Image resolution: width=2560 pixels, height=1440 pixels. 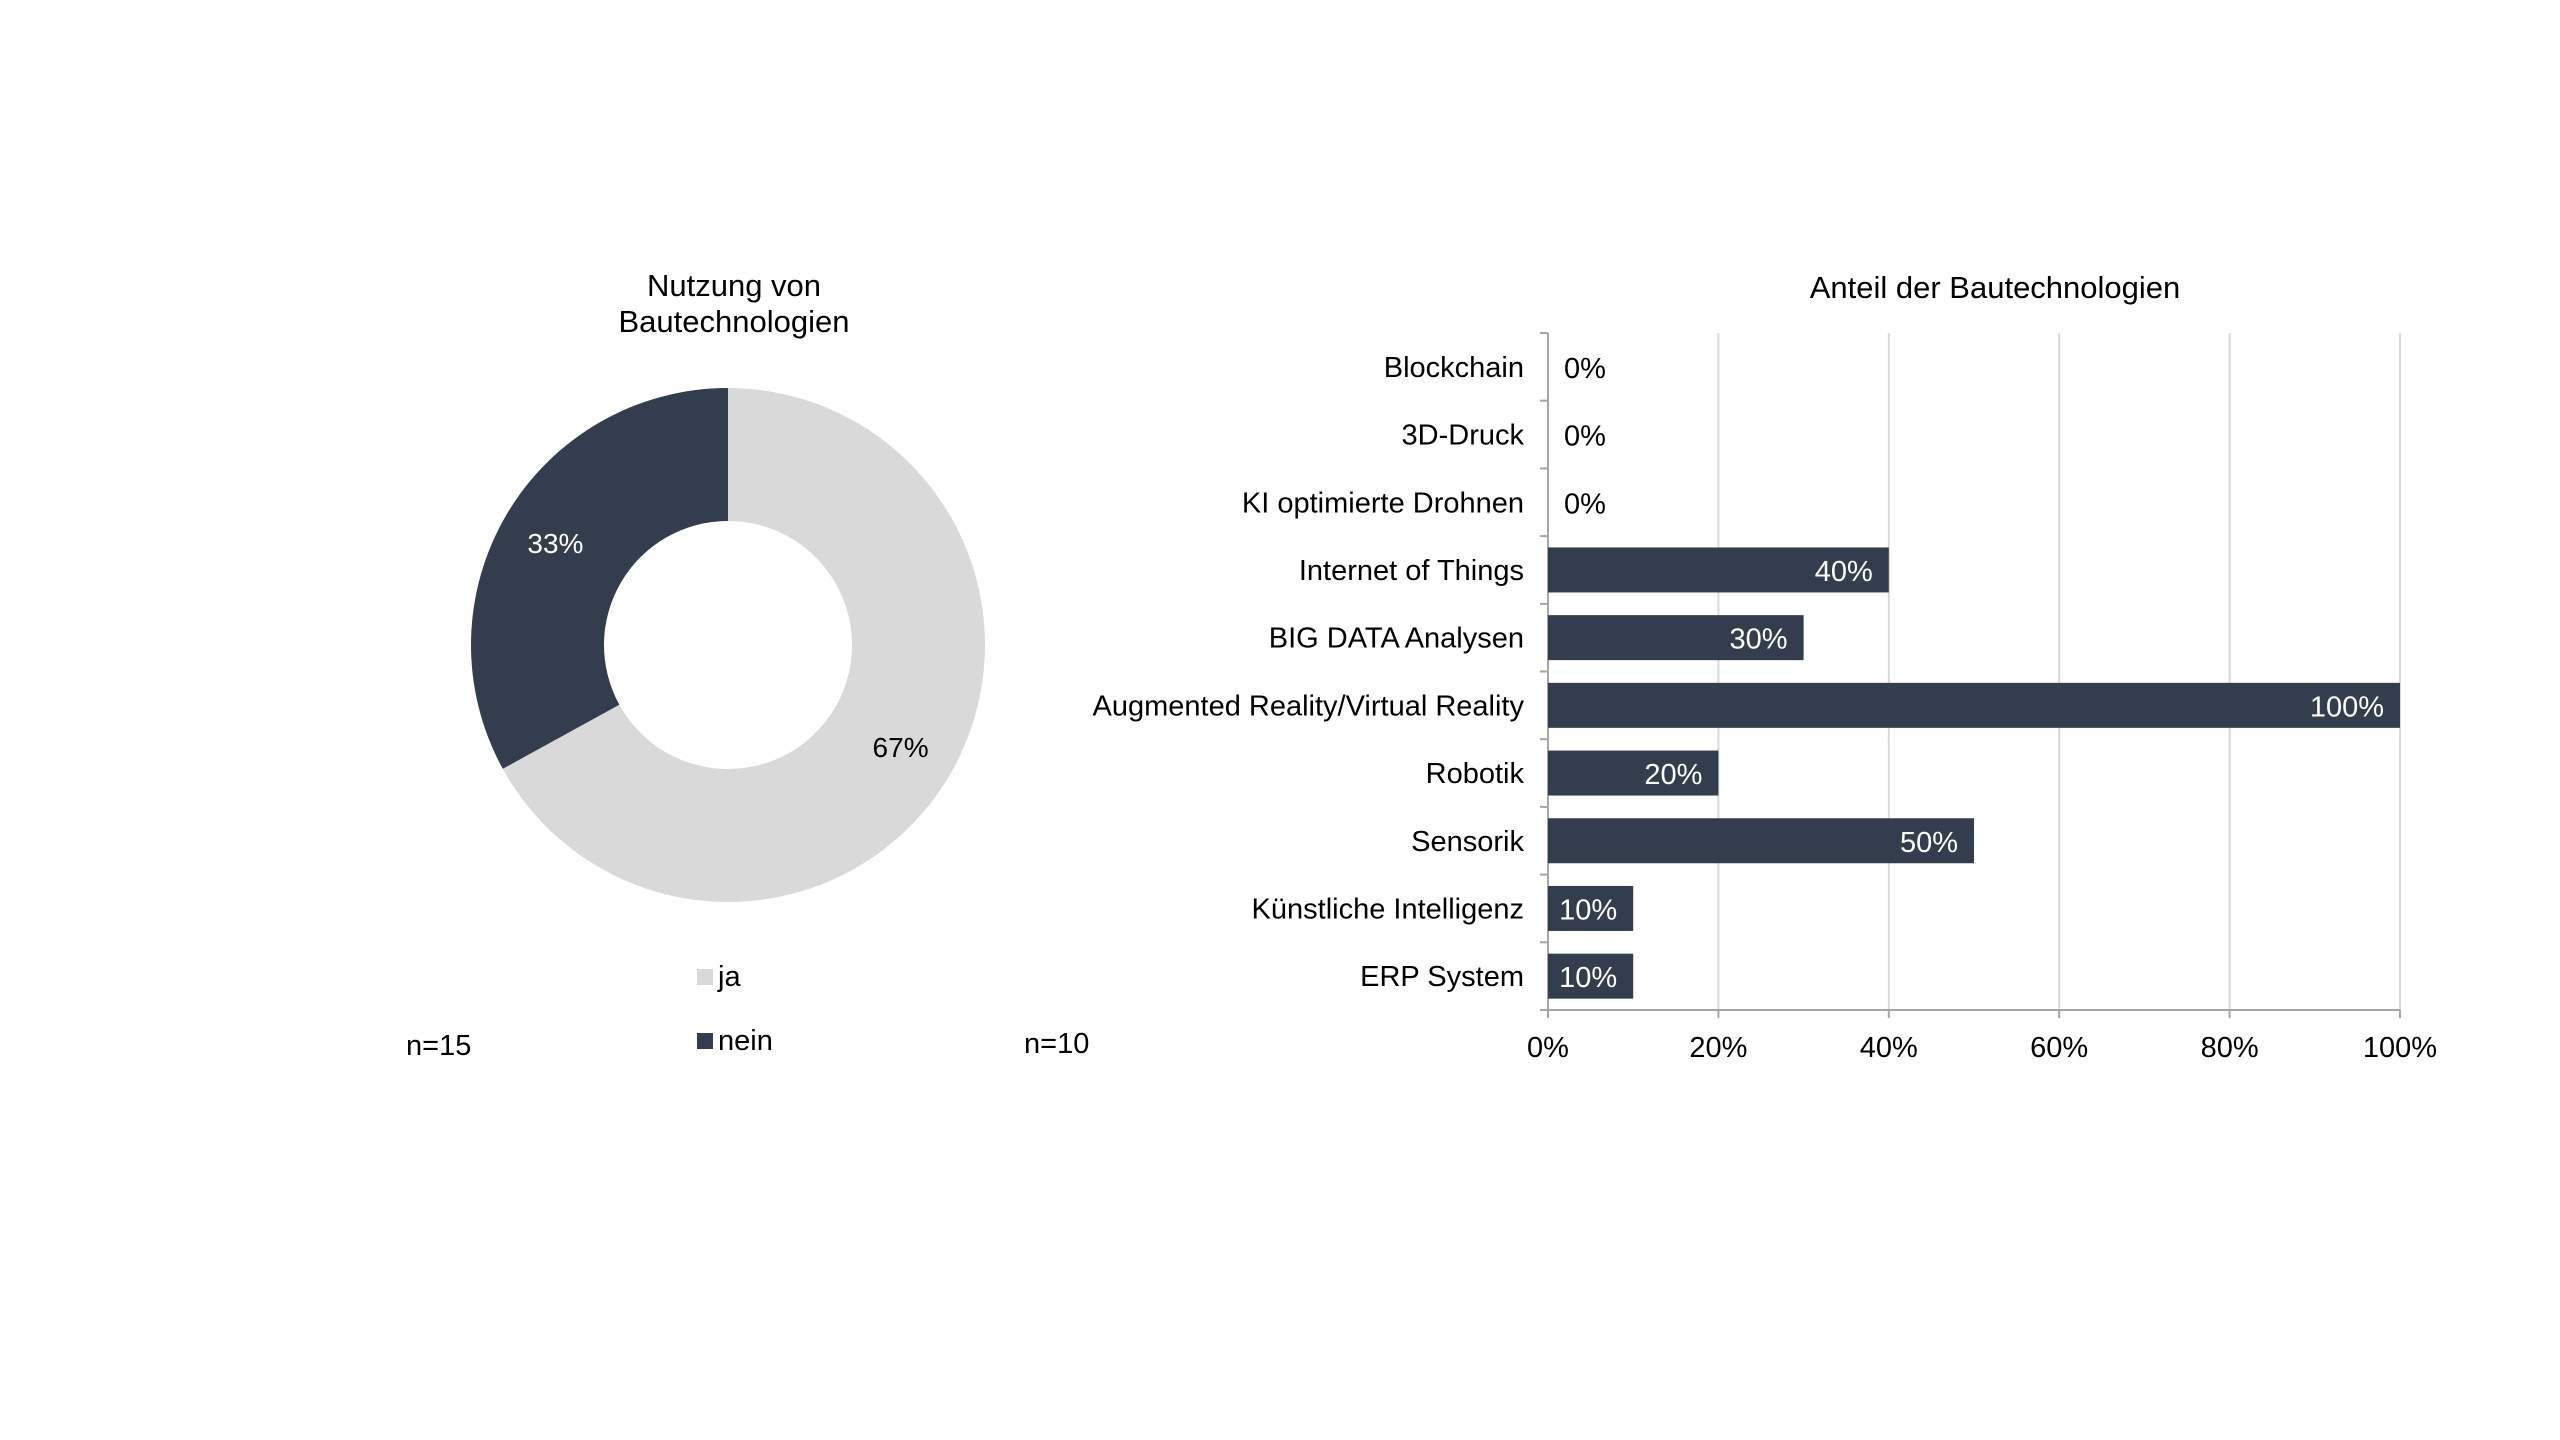 I want to click on category-label: Sensorik, so click(x=1467, y=842).